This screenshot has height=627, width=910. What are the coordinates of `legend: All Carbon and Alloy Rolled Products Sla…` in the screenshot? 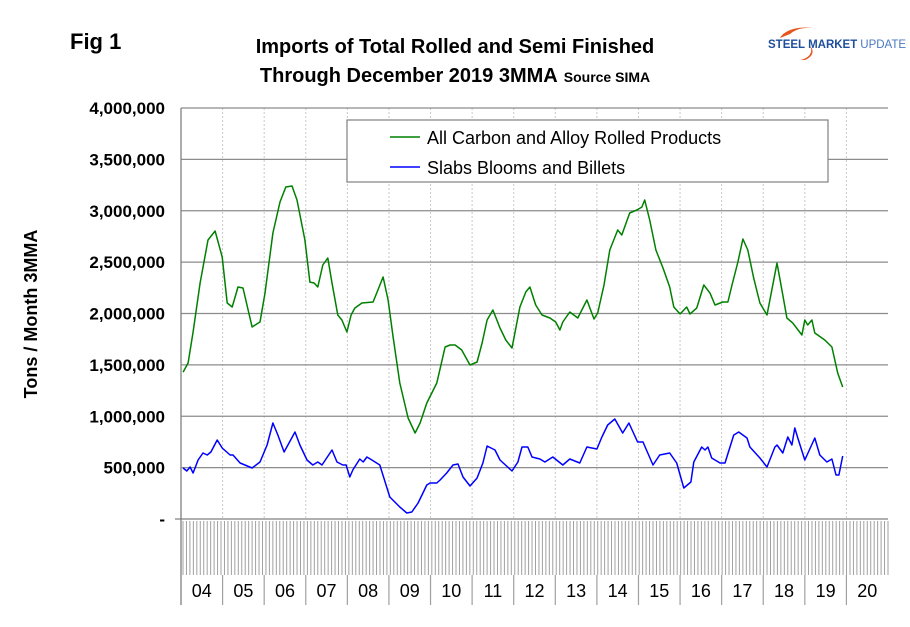 It's located at (587, 151).